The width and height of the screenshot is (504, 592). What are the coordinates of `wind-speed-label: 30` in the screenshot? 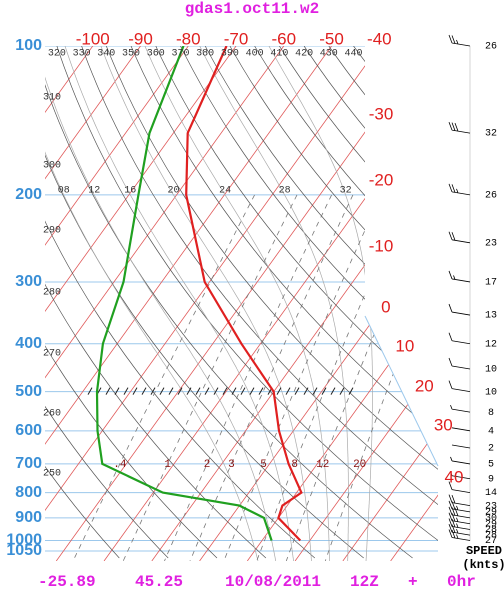 It's located at (491, 519).